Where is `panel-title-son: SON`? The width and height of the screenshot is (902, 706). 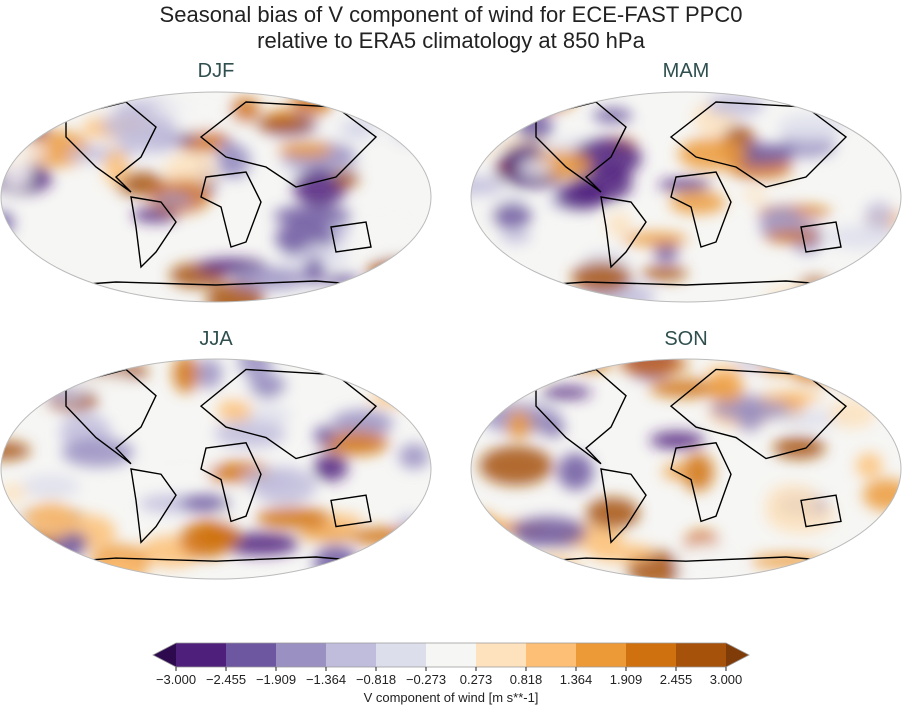
panel-title-son: SON is located at coordinates (686, 339).